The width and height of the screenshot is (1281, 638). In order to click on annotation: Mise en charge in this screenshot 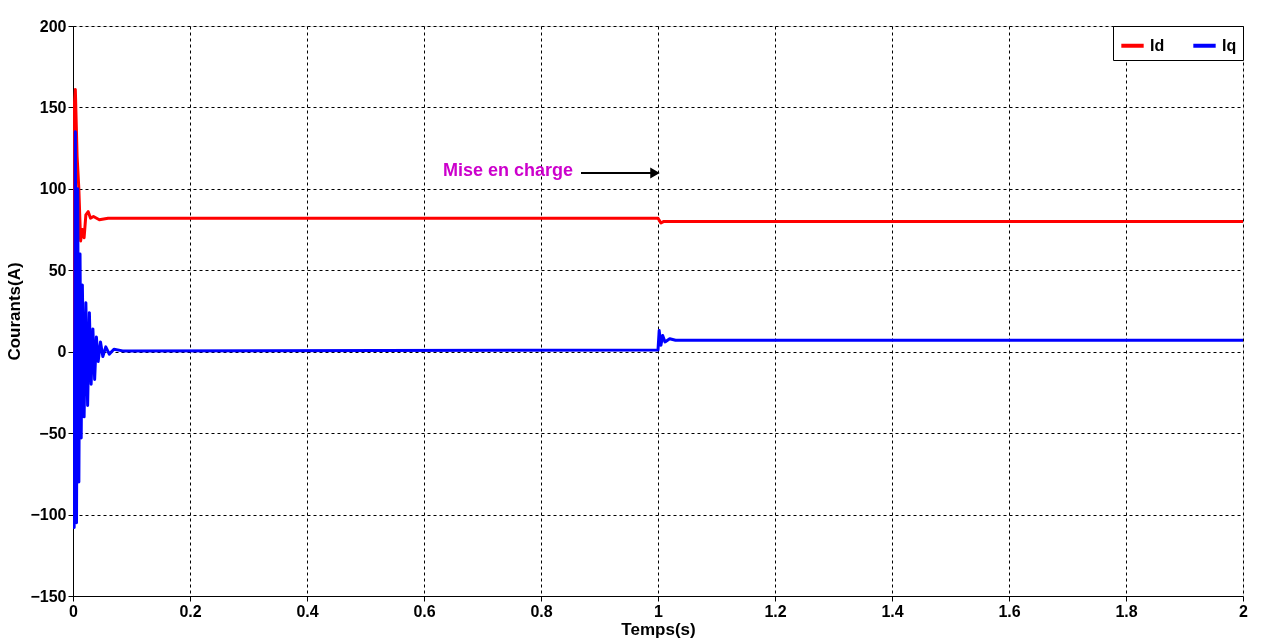, I will do `click(507, 170)`.